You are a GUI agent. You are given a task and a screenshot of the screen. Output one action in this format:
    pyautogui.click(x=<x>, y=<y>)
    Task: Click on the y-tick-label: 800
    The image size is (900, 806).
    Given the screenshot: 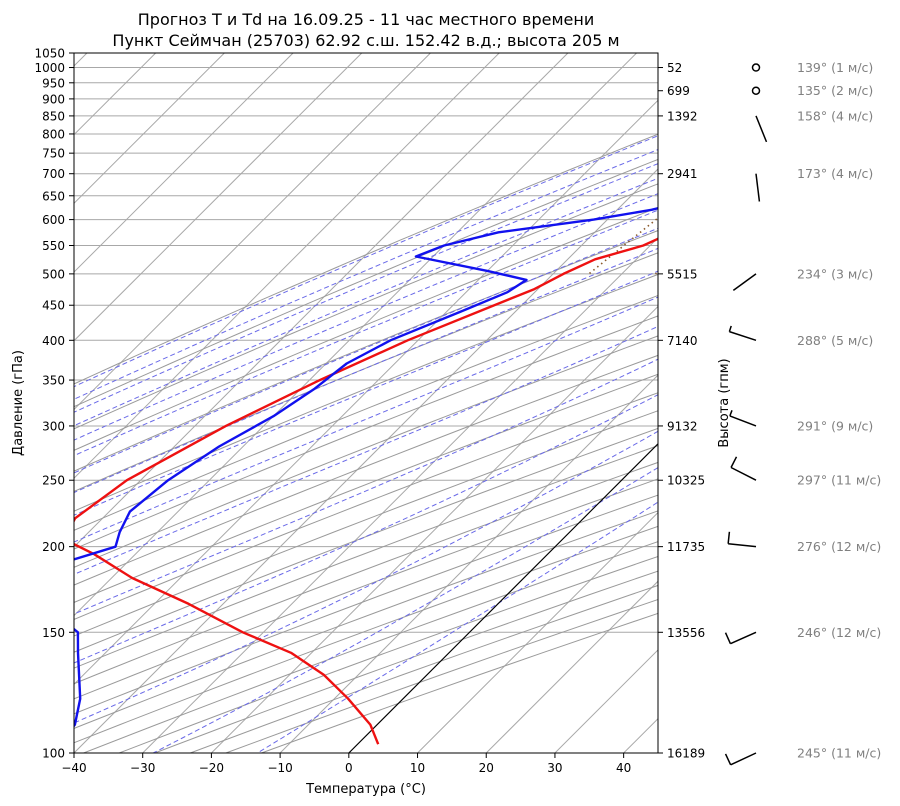 What is the action you would take?
    pyautogui.click(x=53, y=134)
    